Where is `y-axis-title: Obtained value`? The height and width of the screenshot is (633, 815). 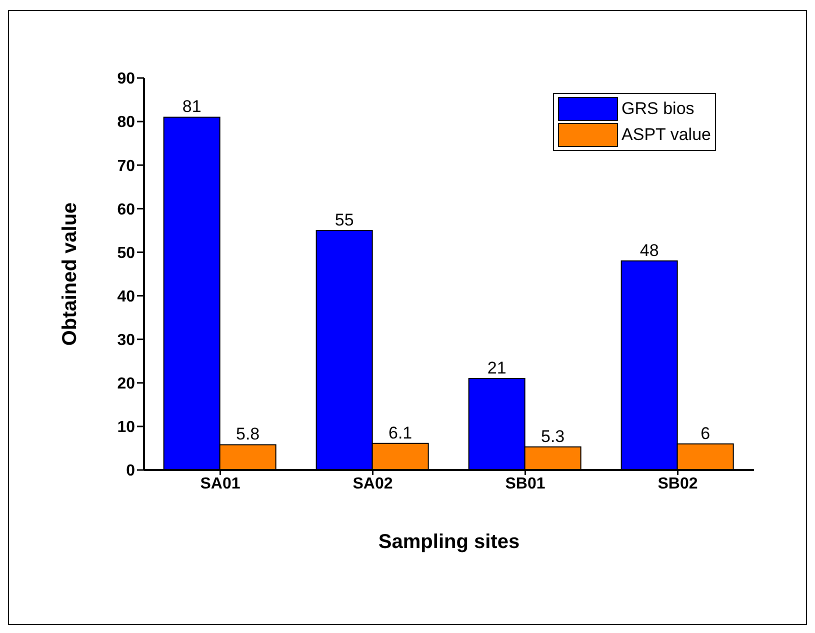 y-axis-title: Obtained value is located at coordinates (70, 274).